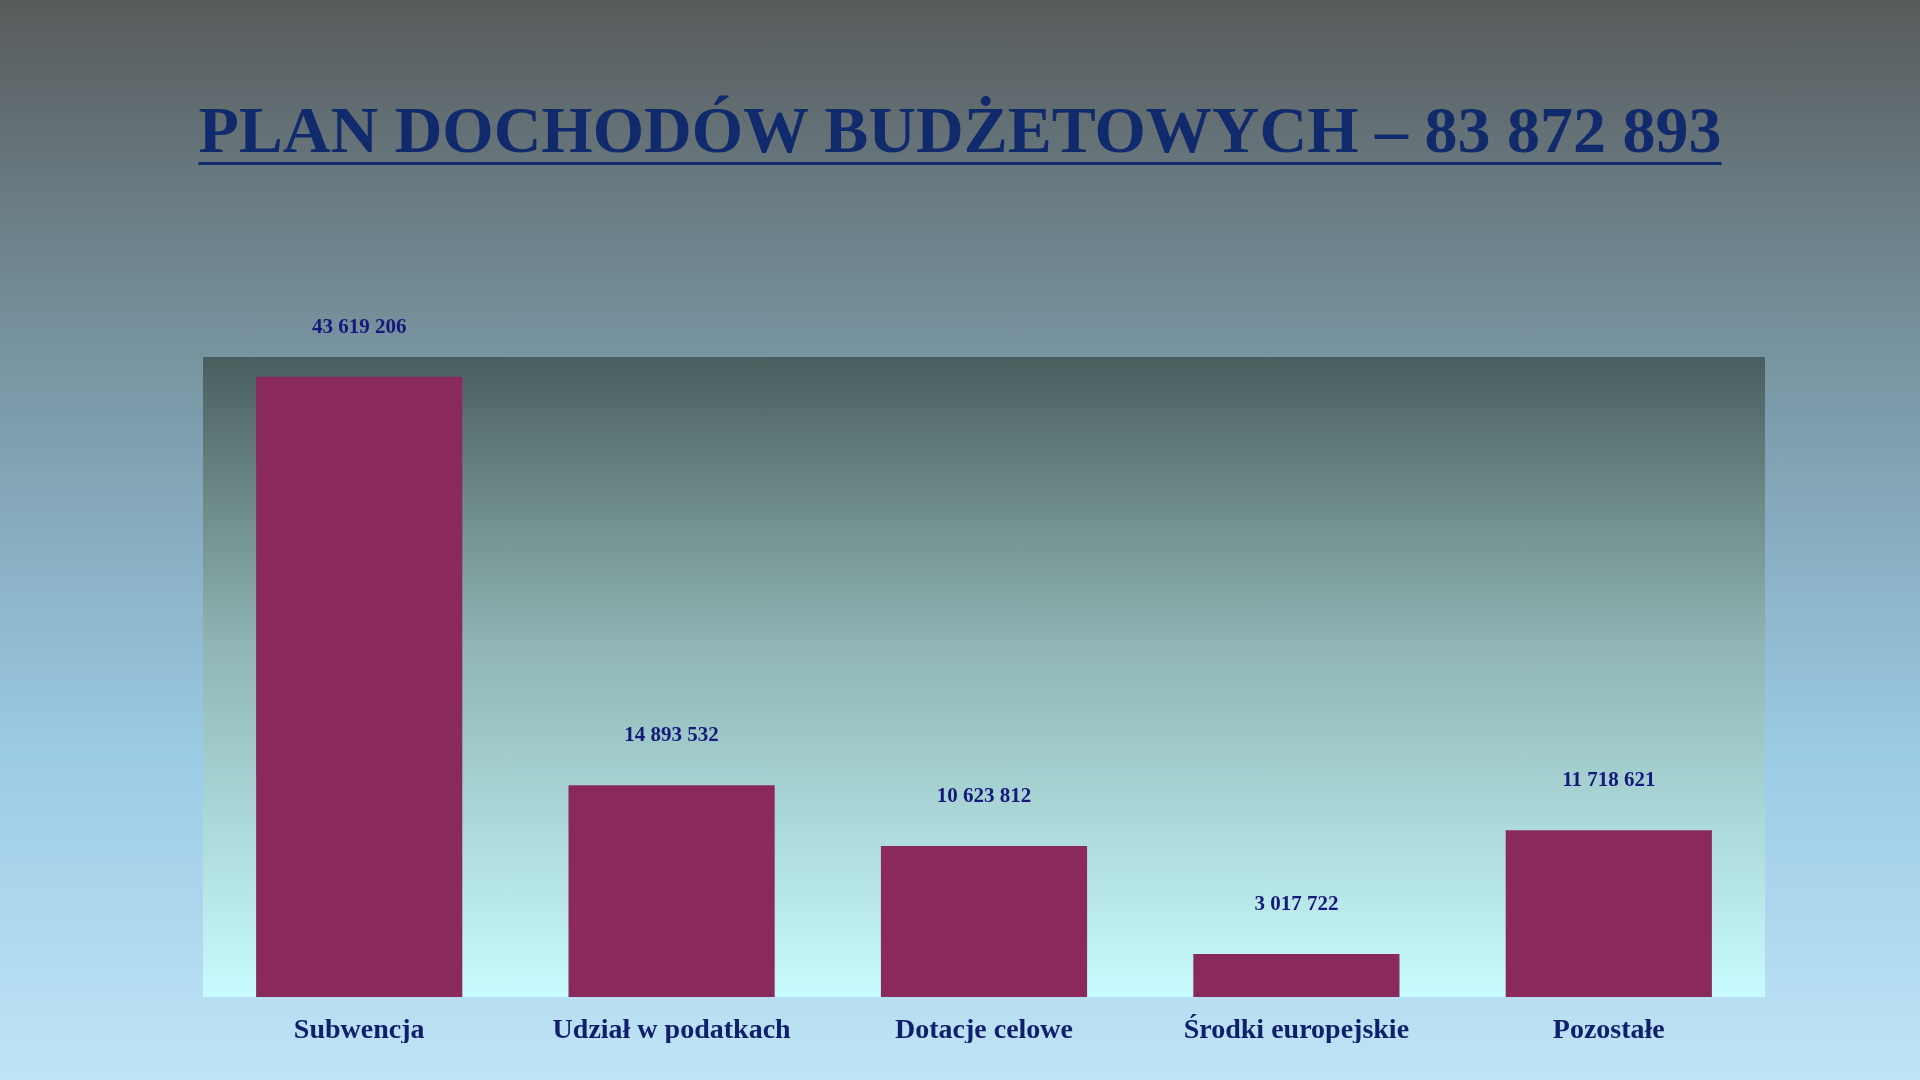 The image size is (1920, 1080). What do you see at coordinates (1609, 779) in the screenshot?
I see `data-label: 11 718 621` at bounding box center [1609, 779].